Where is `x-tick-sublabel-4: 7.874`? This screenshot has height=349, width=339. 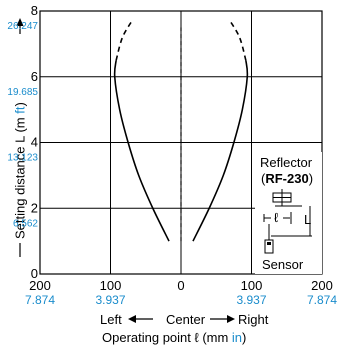
x-tick-sublabel-4: 7.874 is located at coordinates (322, 300).